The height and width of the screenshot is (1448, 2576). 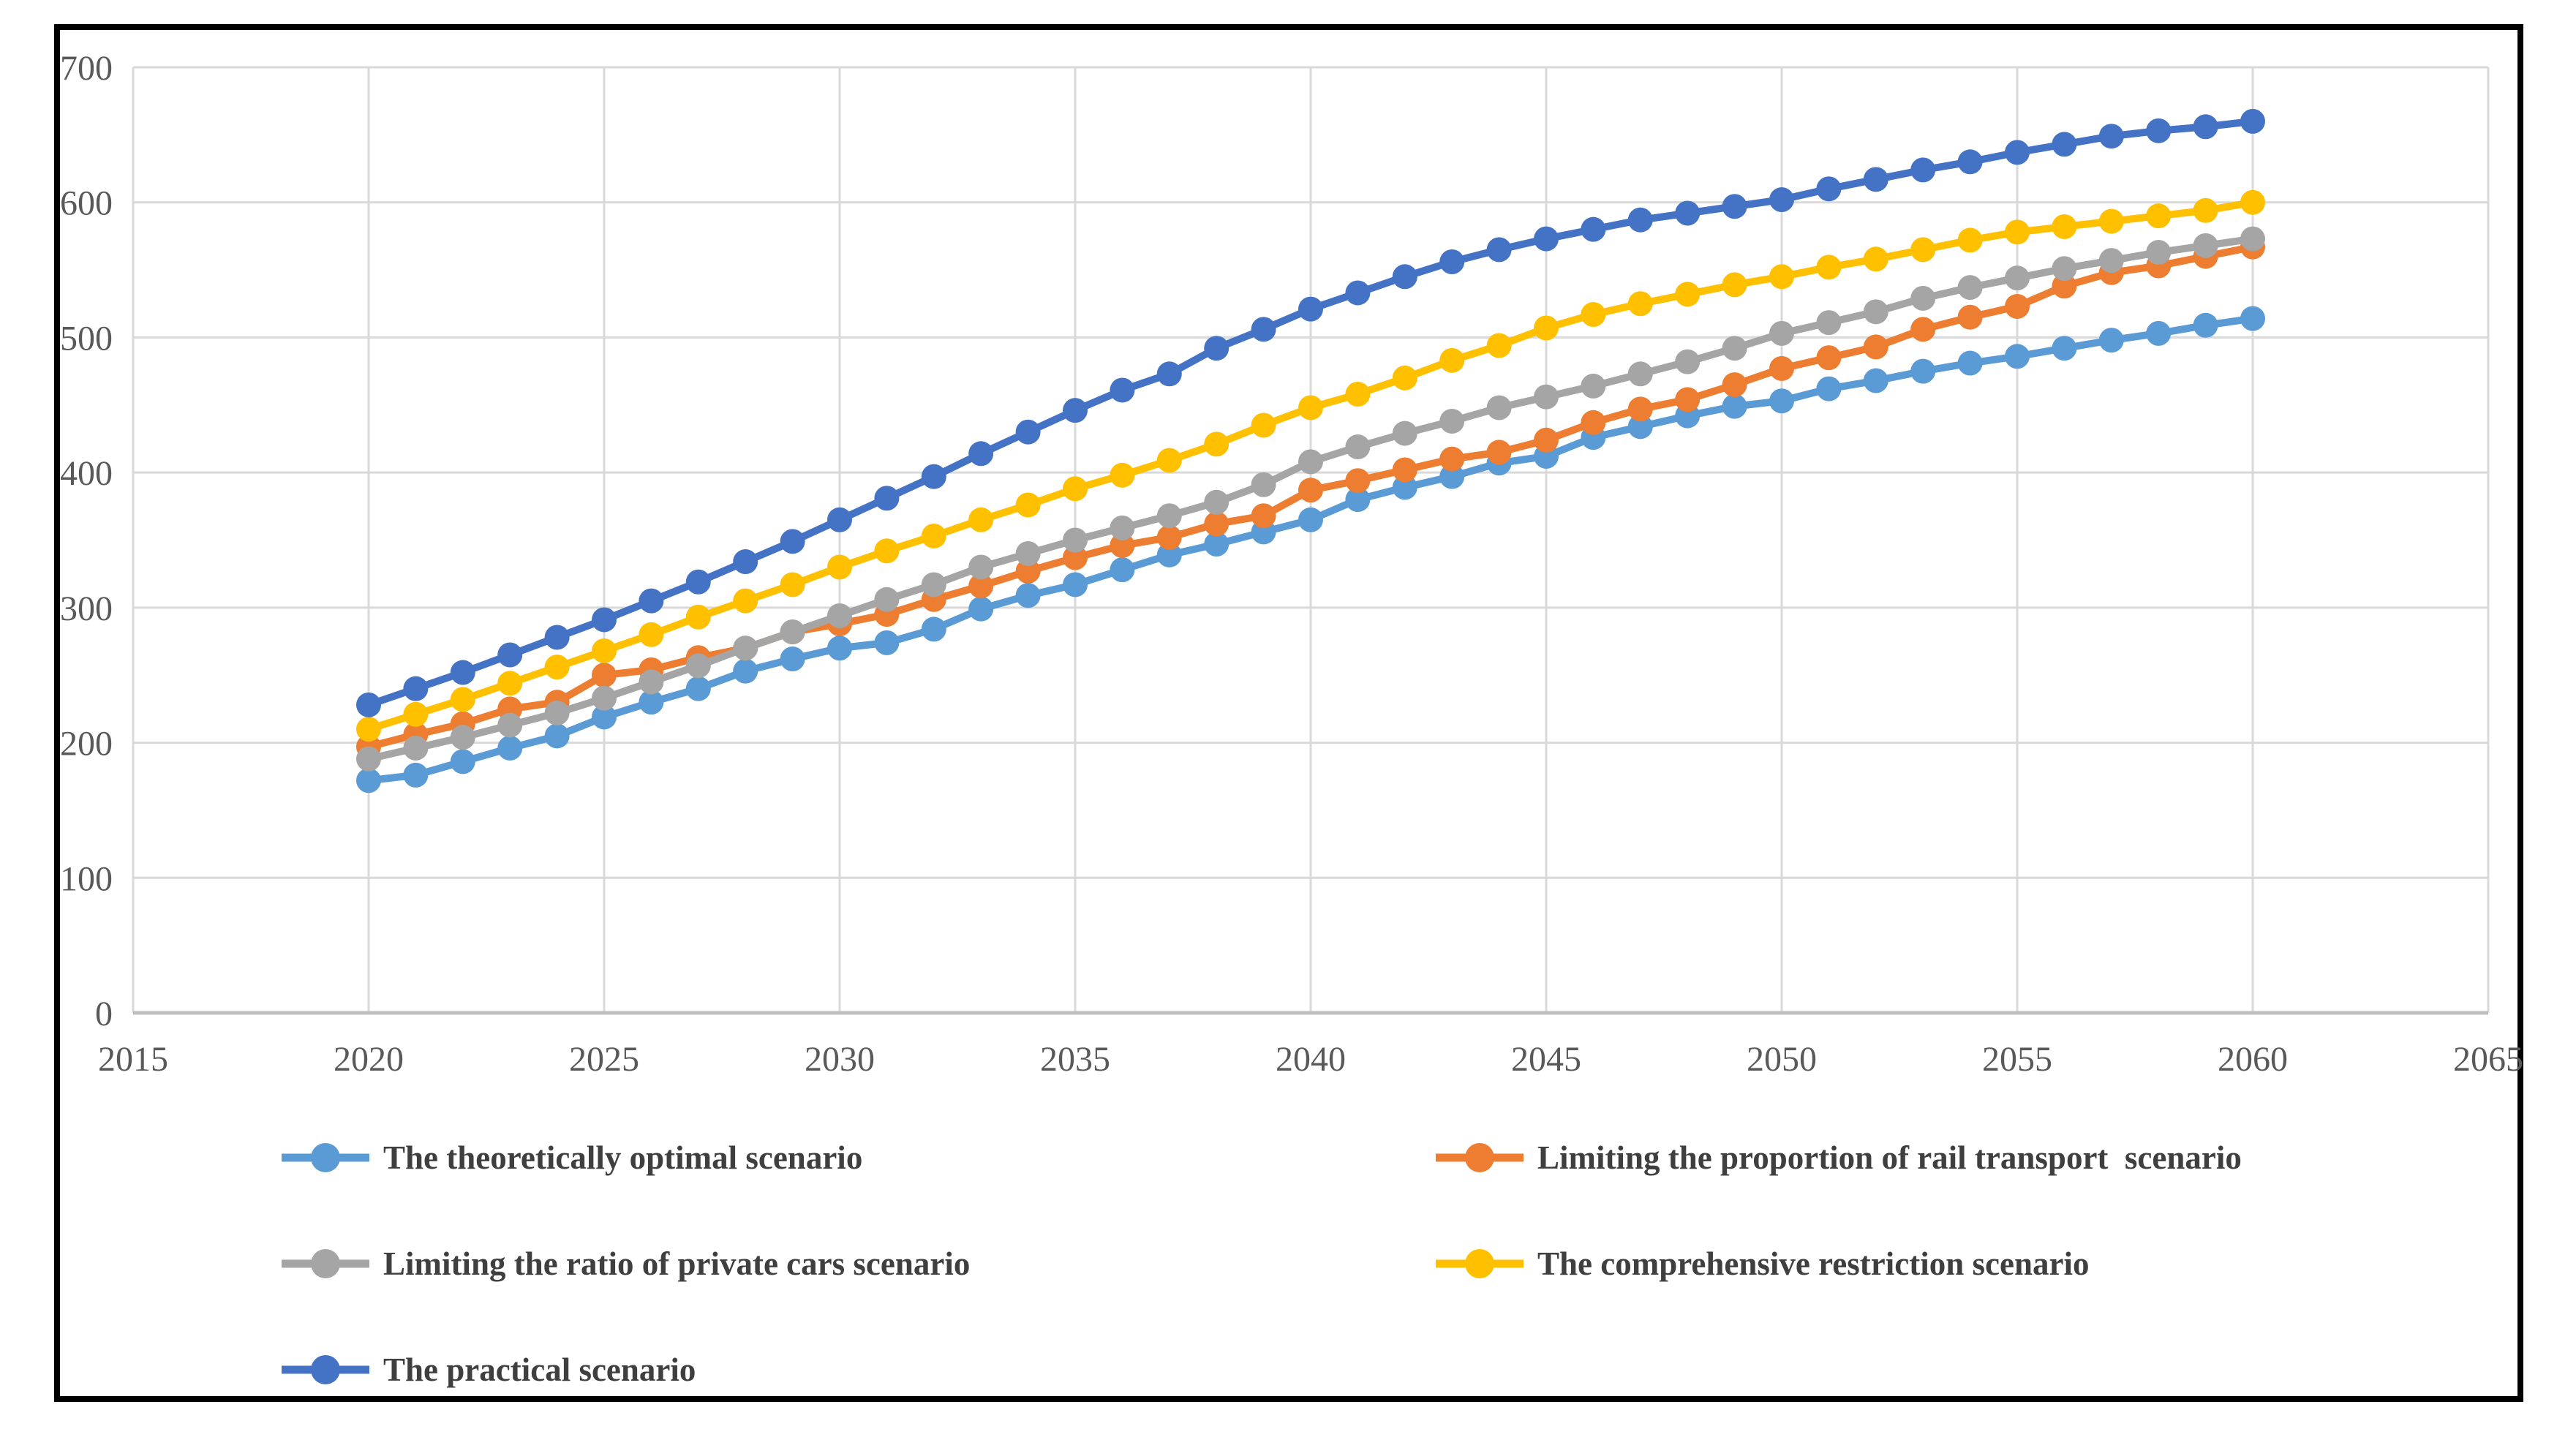 What do you see at coordinates (2253, 1059) in the screenshot?
I see `x-tick-label-2060: 2060` at bounding box center [2253, 1059].